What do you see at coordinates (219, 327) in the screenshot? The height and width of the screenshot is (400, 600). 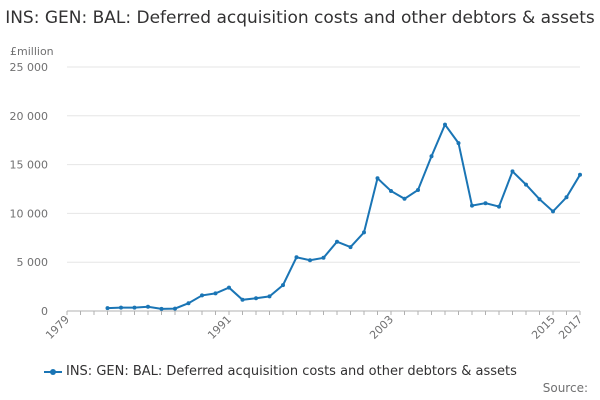 I see `x-tick-label: 1991` at bounding box center [219, 327].